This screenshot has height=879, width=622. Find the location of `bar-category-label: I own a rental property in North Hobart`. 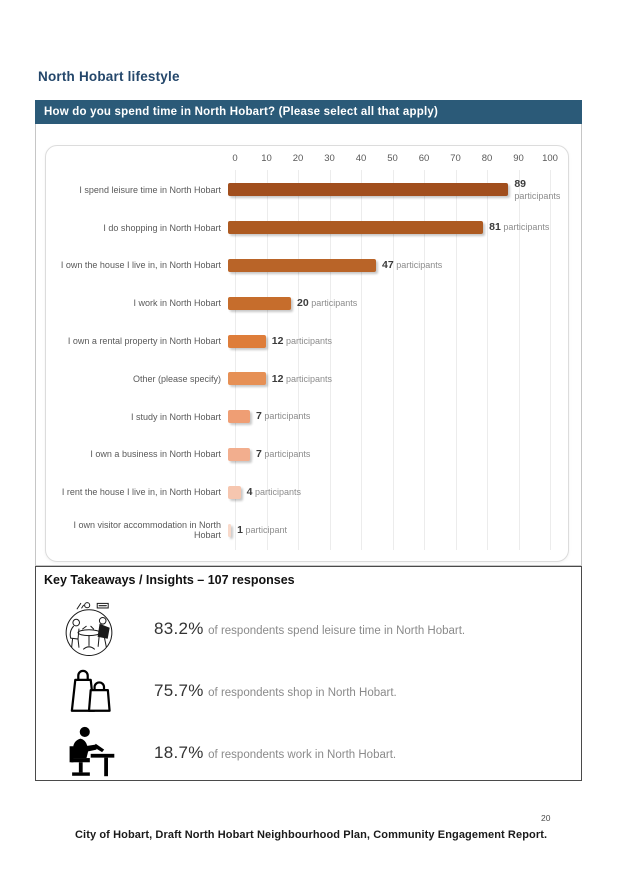

bar-category-label: I own a rental property in North Hobart is located at coordinates (144, 340).